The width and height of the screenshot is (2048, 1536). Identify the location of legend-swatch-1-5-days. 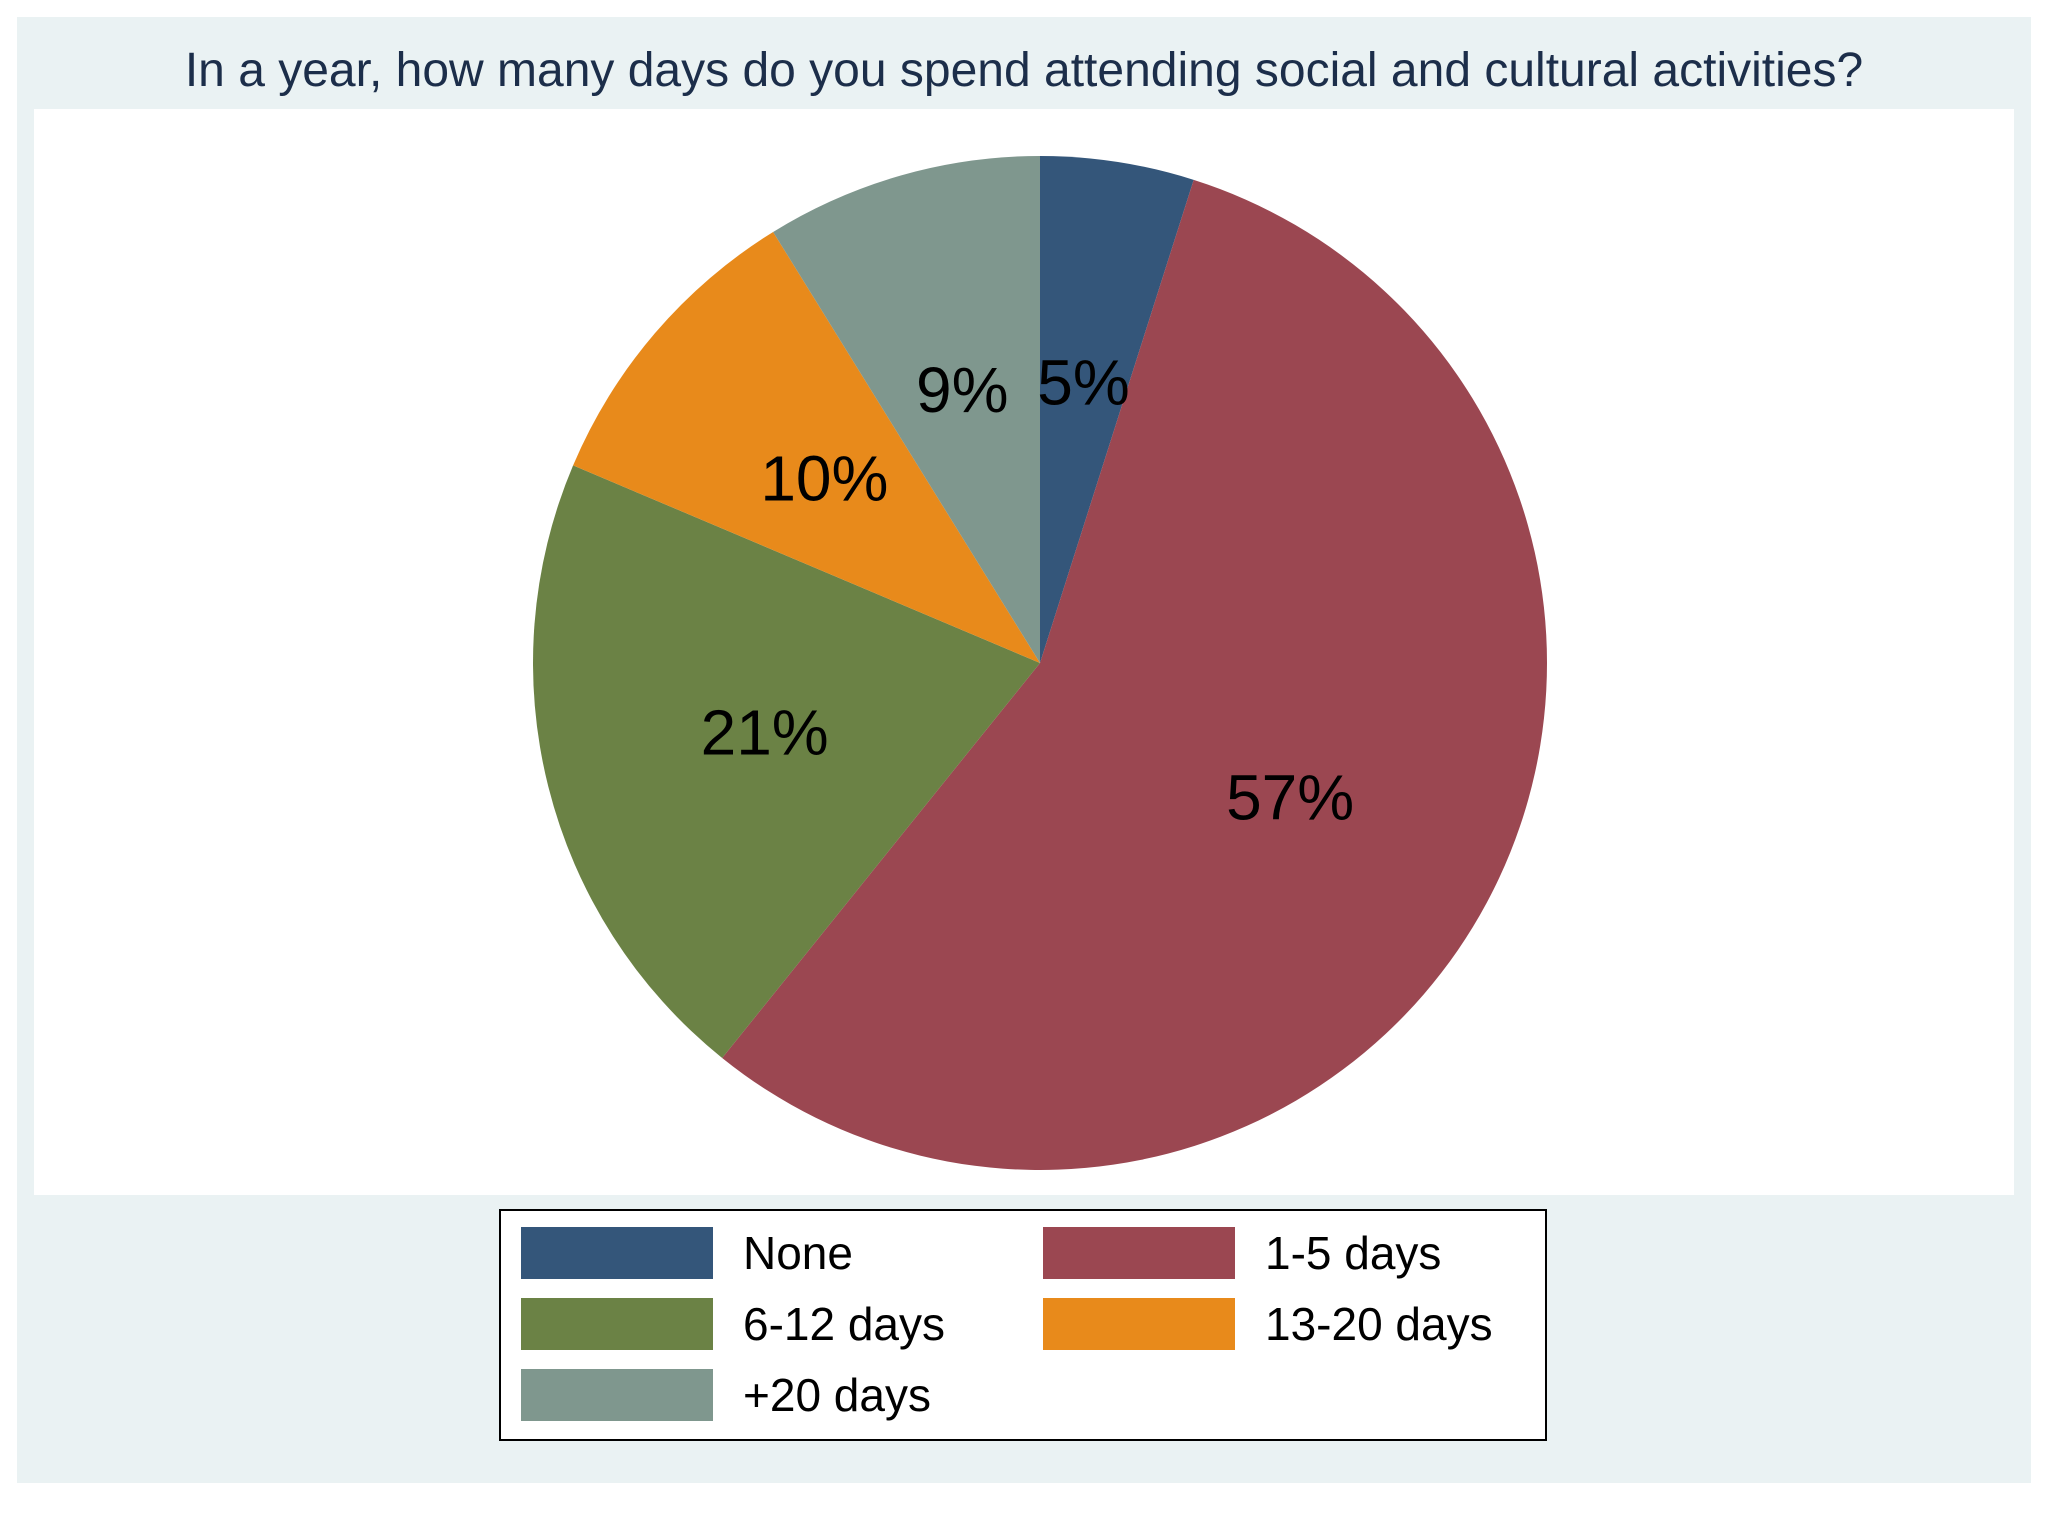
(1139, 1253).